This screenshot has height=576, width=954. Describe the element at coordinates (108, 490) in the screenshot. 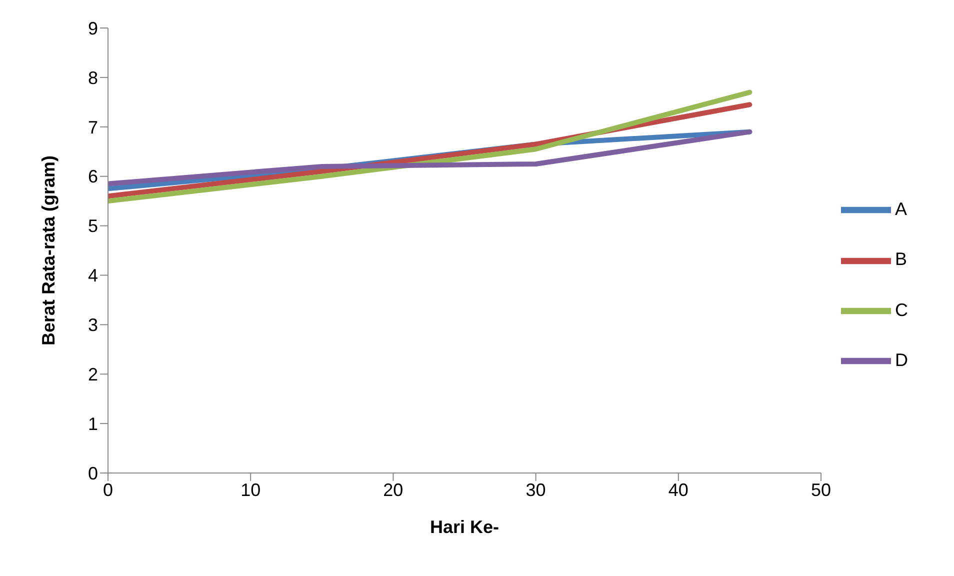

I see `x-tick-label: 0` at that location.